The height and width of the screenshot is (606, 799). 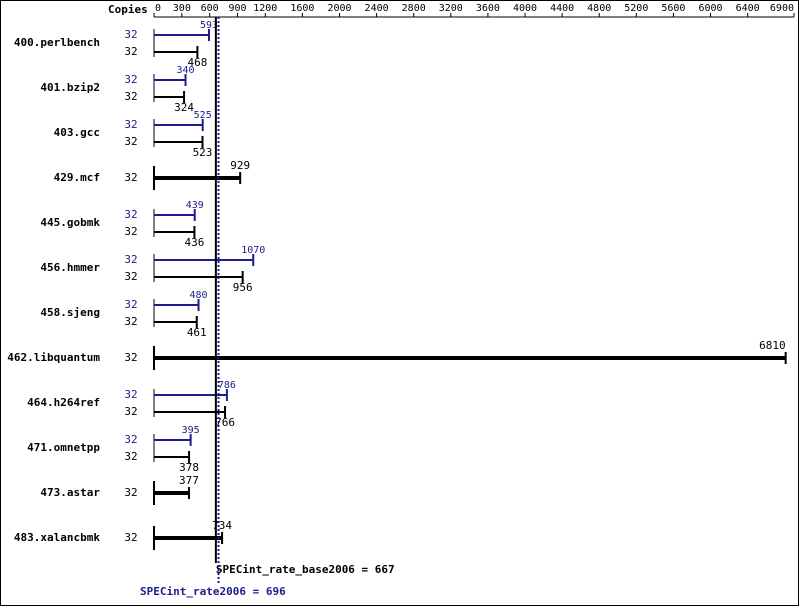 I want to click on x-tick-label: 1600, so click(x=302, y=8).